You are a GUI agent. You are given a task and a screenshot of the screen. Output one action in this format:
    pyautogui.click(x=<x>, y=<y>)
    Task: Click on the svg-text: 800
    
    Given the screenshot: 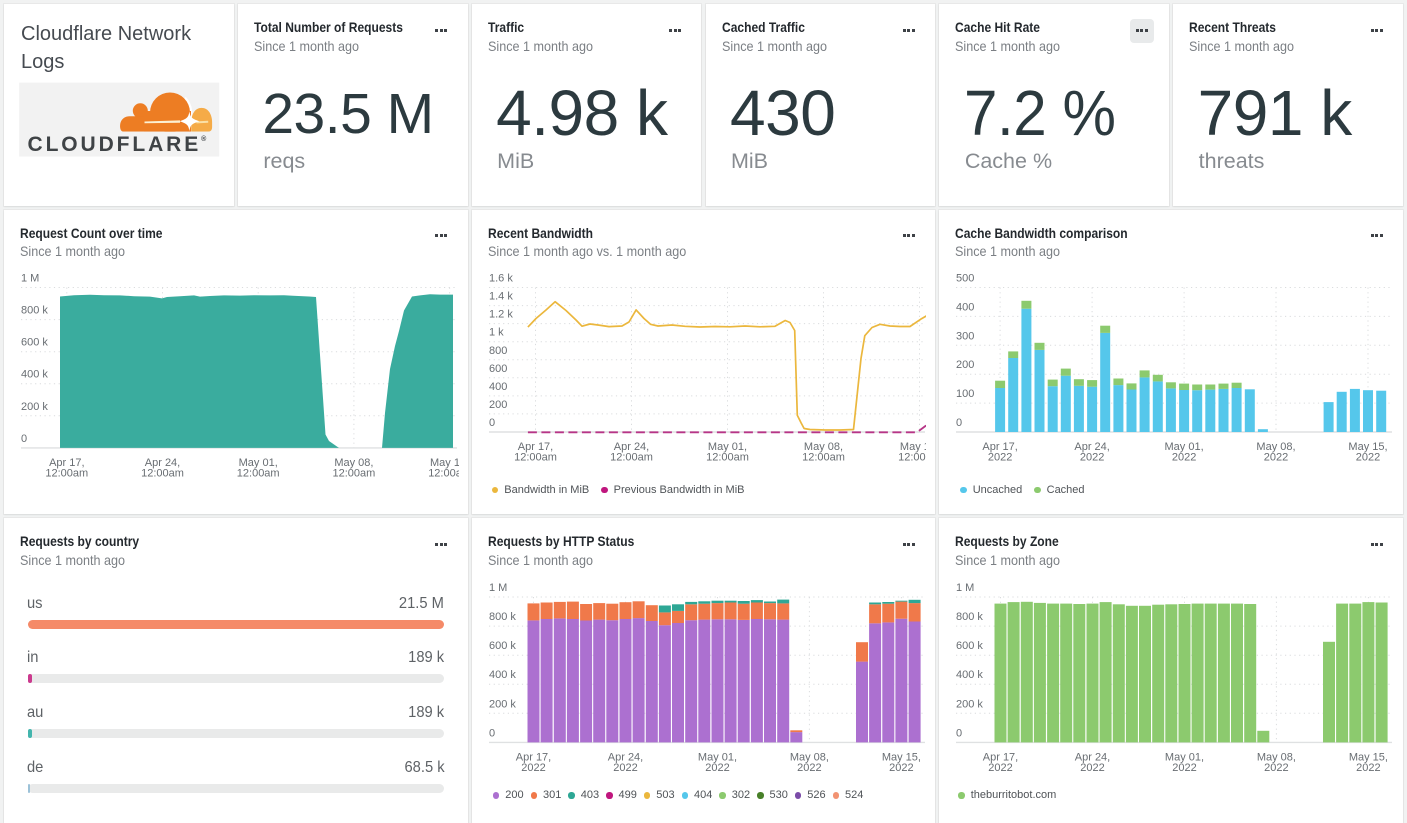 What is the action you would take?
    pyautogui.click(x=498, y=350)
    